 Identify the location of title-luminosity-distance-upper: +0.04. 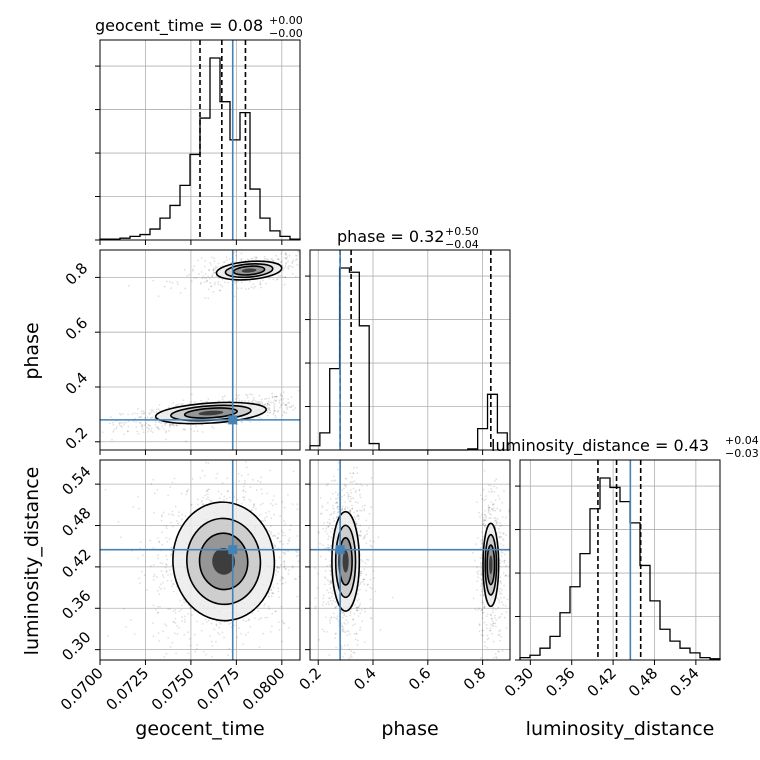
(742, 440).